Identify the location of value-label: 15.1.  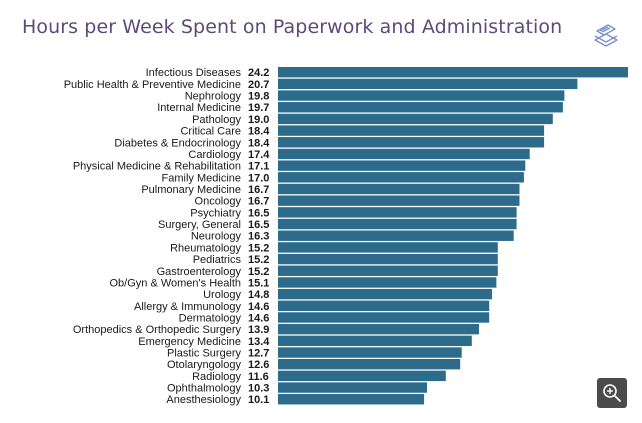
(258, 283).